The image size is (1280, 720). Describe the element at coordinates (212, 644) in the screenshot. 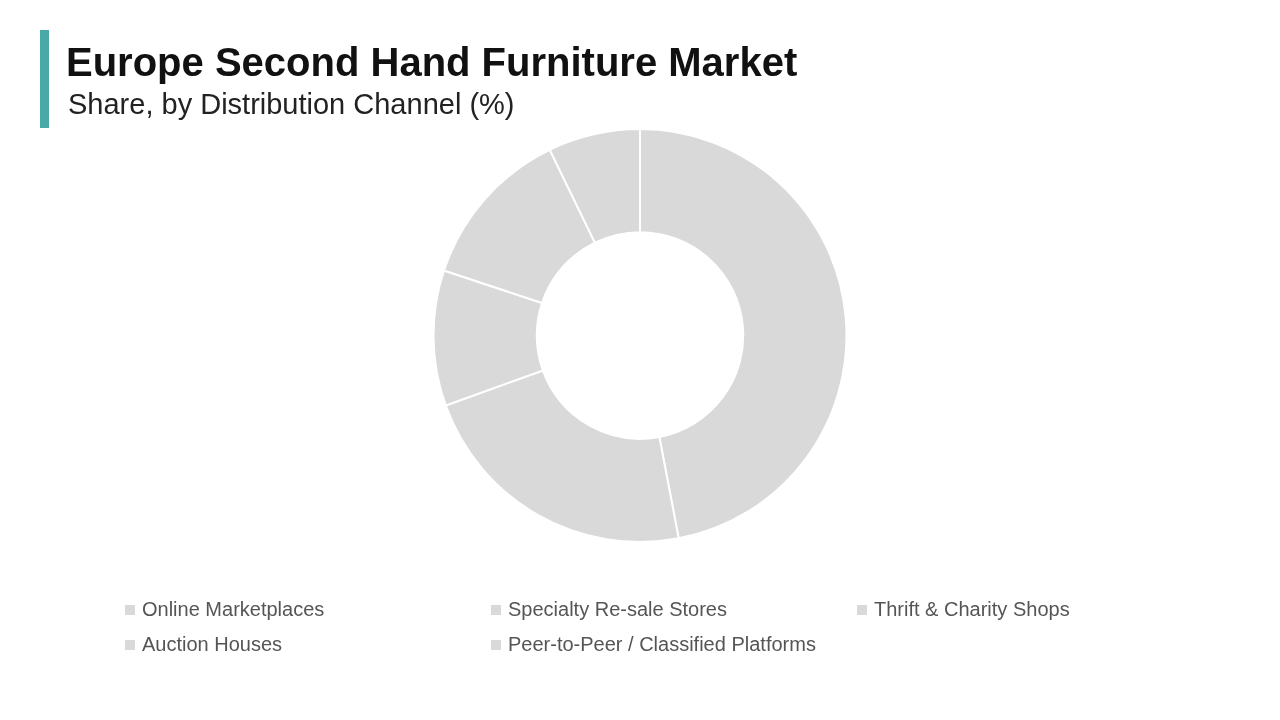

I see `legend-label: Auction Houses` at that location.